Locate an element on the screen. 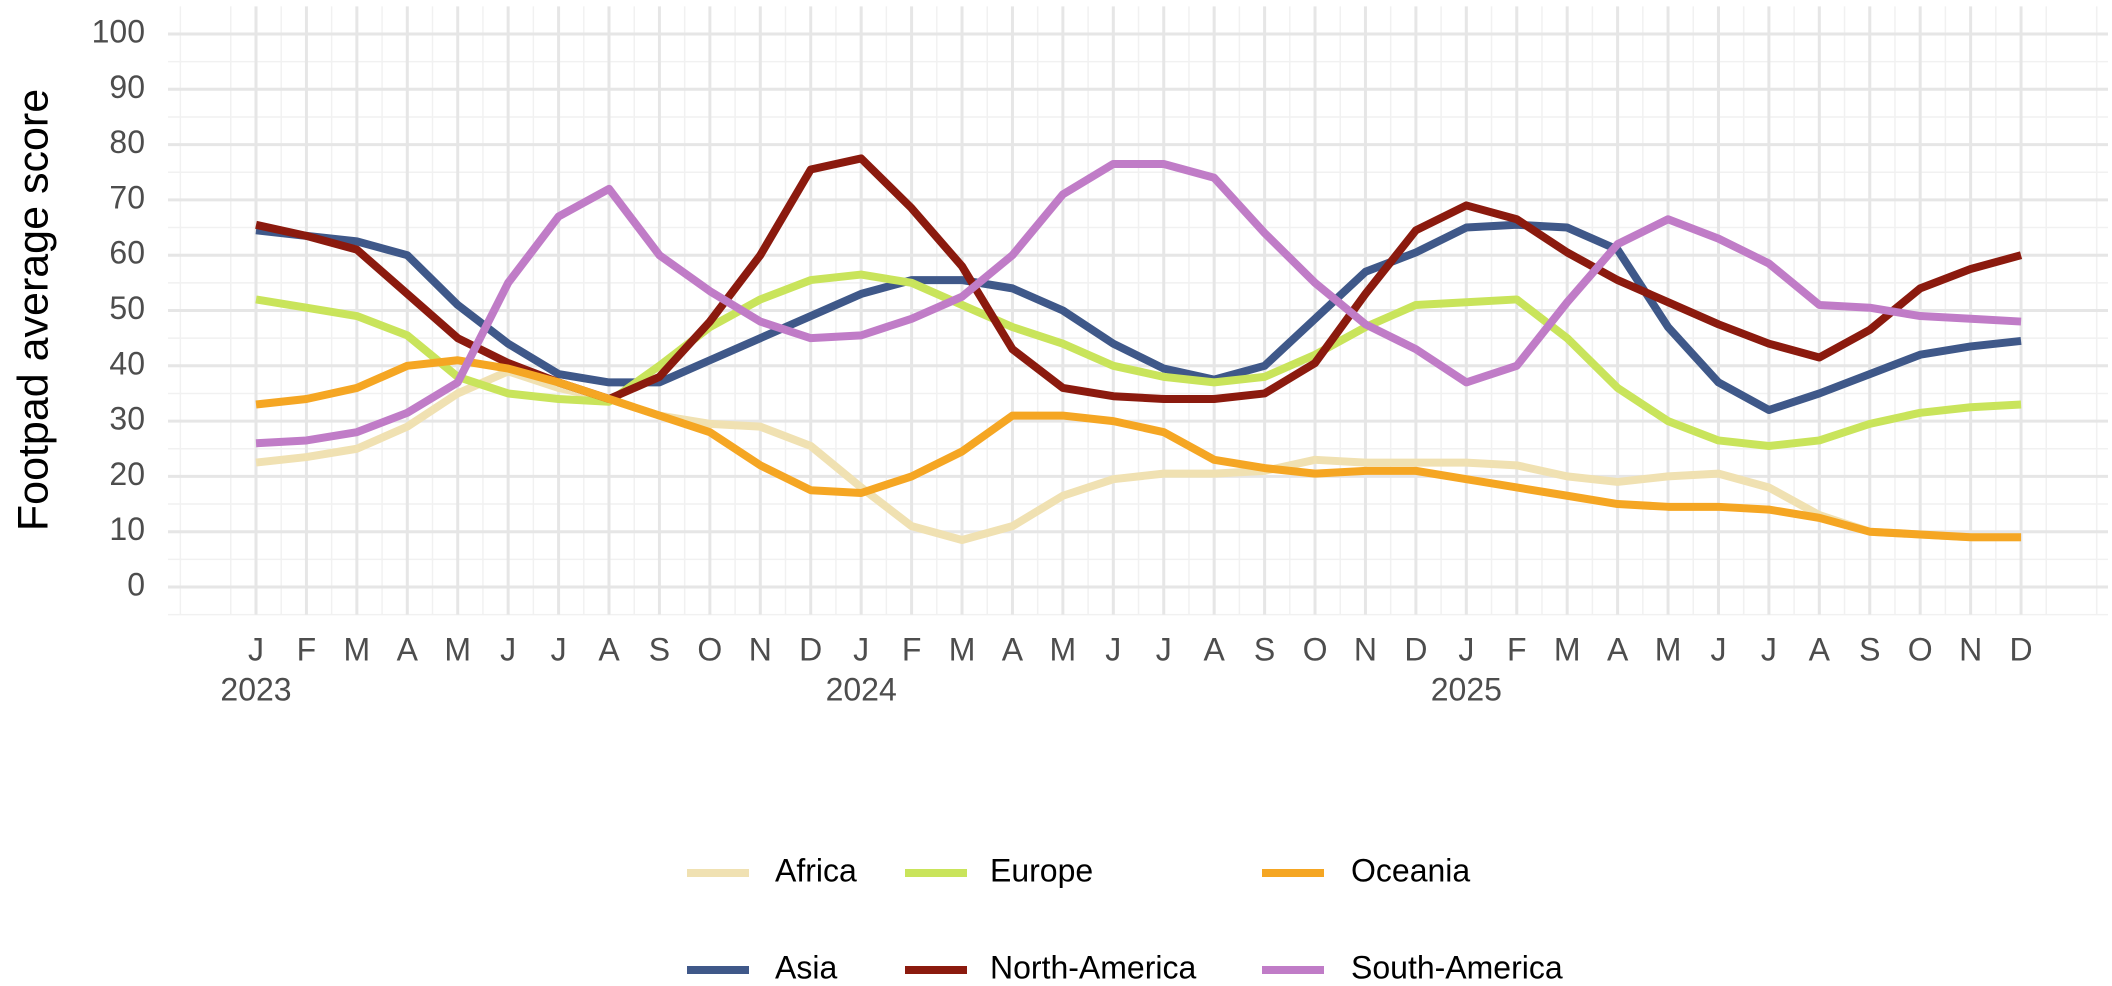 This screenshot has width=2112, height=986. y-tick-label: 70 is located at coordinates (127, 197).